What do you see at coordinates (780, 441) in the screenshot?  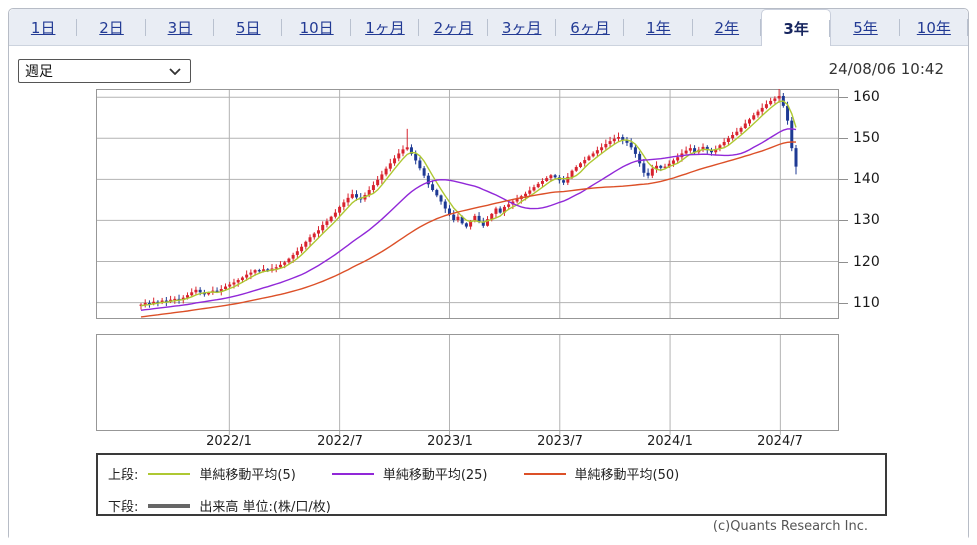 I see `x-axis-label: 2024/7` at bounding box center [780, 441].